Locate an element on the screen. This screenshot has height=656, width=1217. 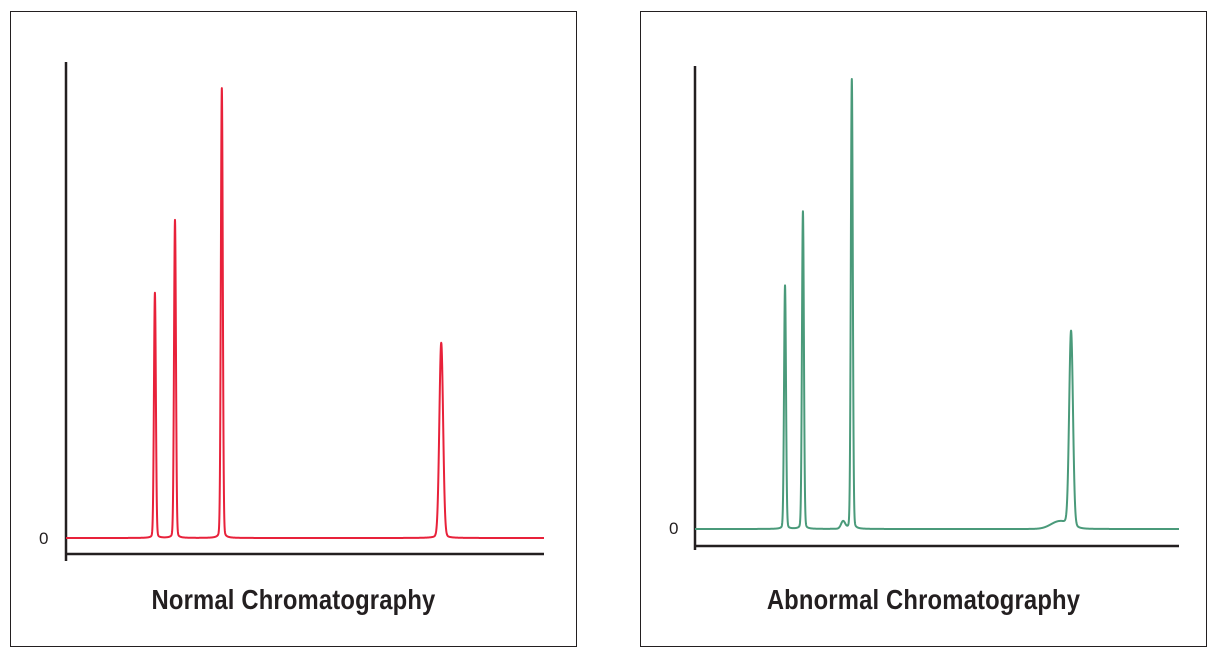
chart-title: Normal Chromatography is located at coordinates (293, 599).